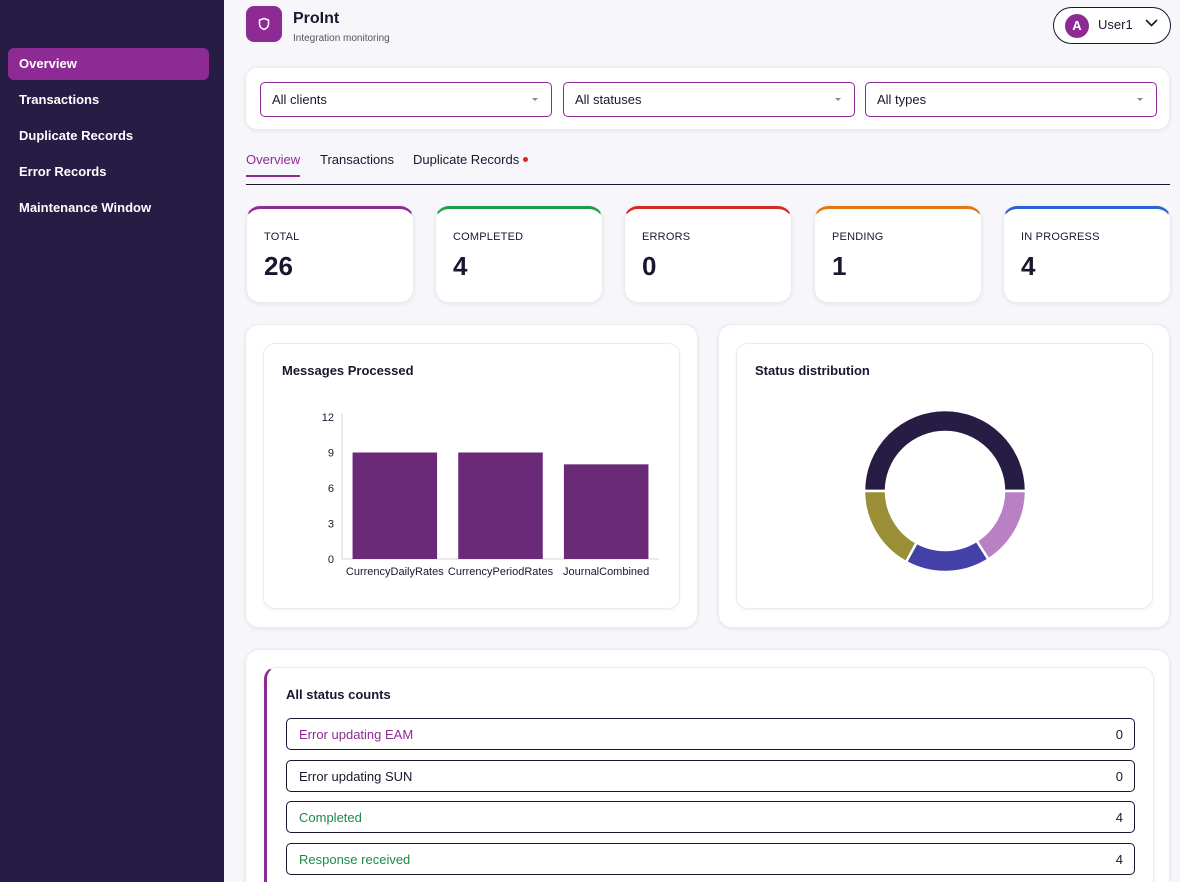  What do you see at coordinates (1115, 24) in the screenshot?
I see `user-name: User1` at bounding box center [1115, 24].